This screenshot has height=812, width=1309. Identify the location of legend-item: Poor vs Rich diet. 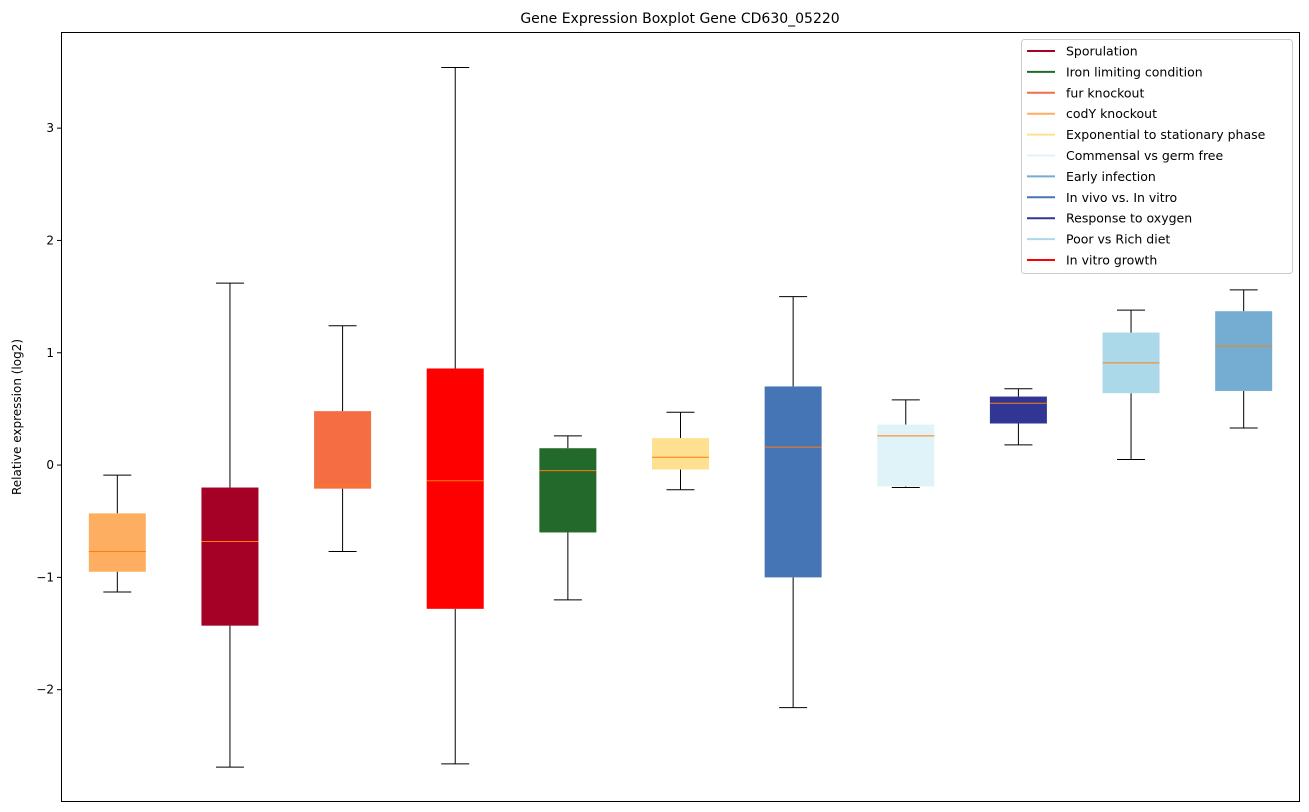
(1098, 239).